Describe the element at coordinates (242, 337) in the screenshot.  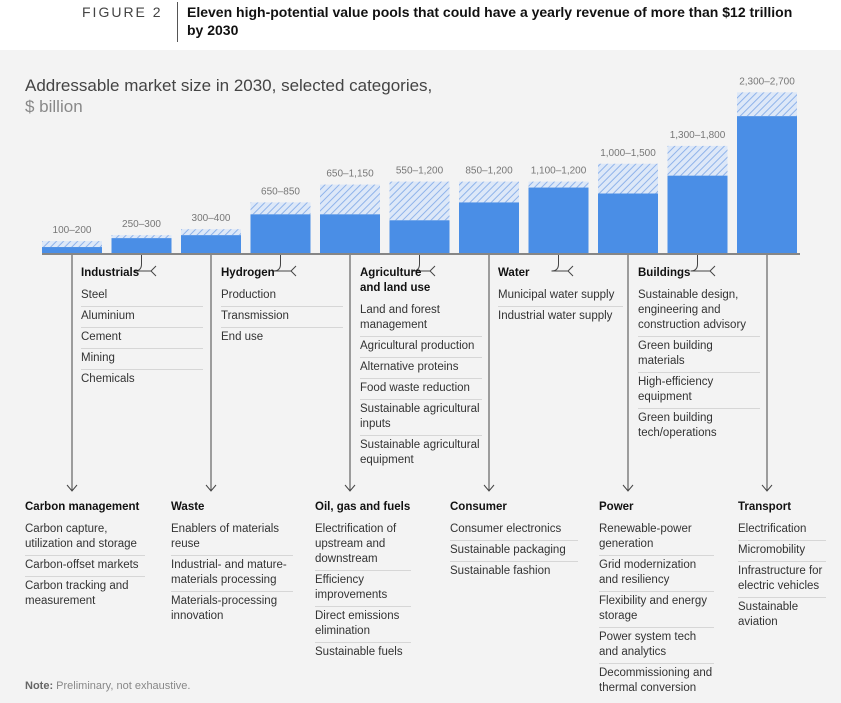
I see `subcategory-item: End use` at that location.